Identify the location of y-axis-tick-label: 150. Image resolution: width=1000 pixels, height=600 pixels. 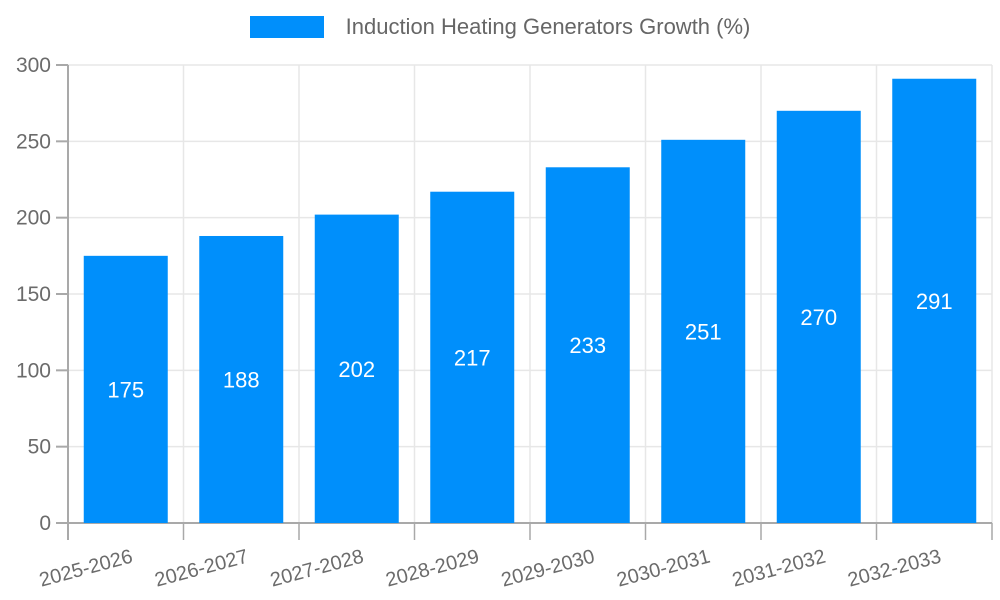
(33, 294).